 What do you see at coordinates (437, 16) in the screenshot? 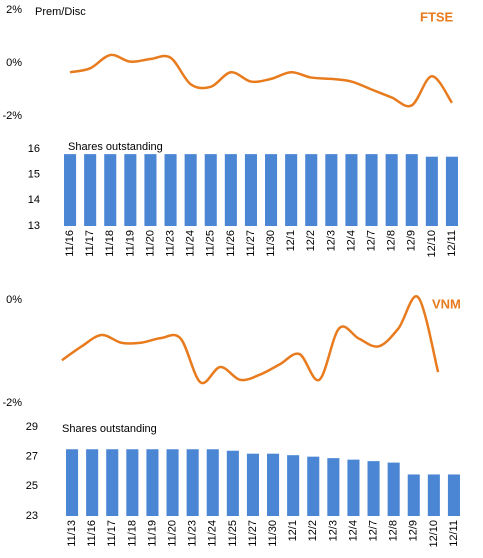
I see `series-label: FTSE` at bounding box center [437, 16].